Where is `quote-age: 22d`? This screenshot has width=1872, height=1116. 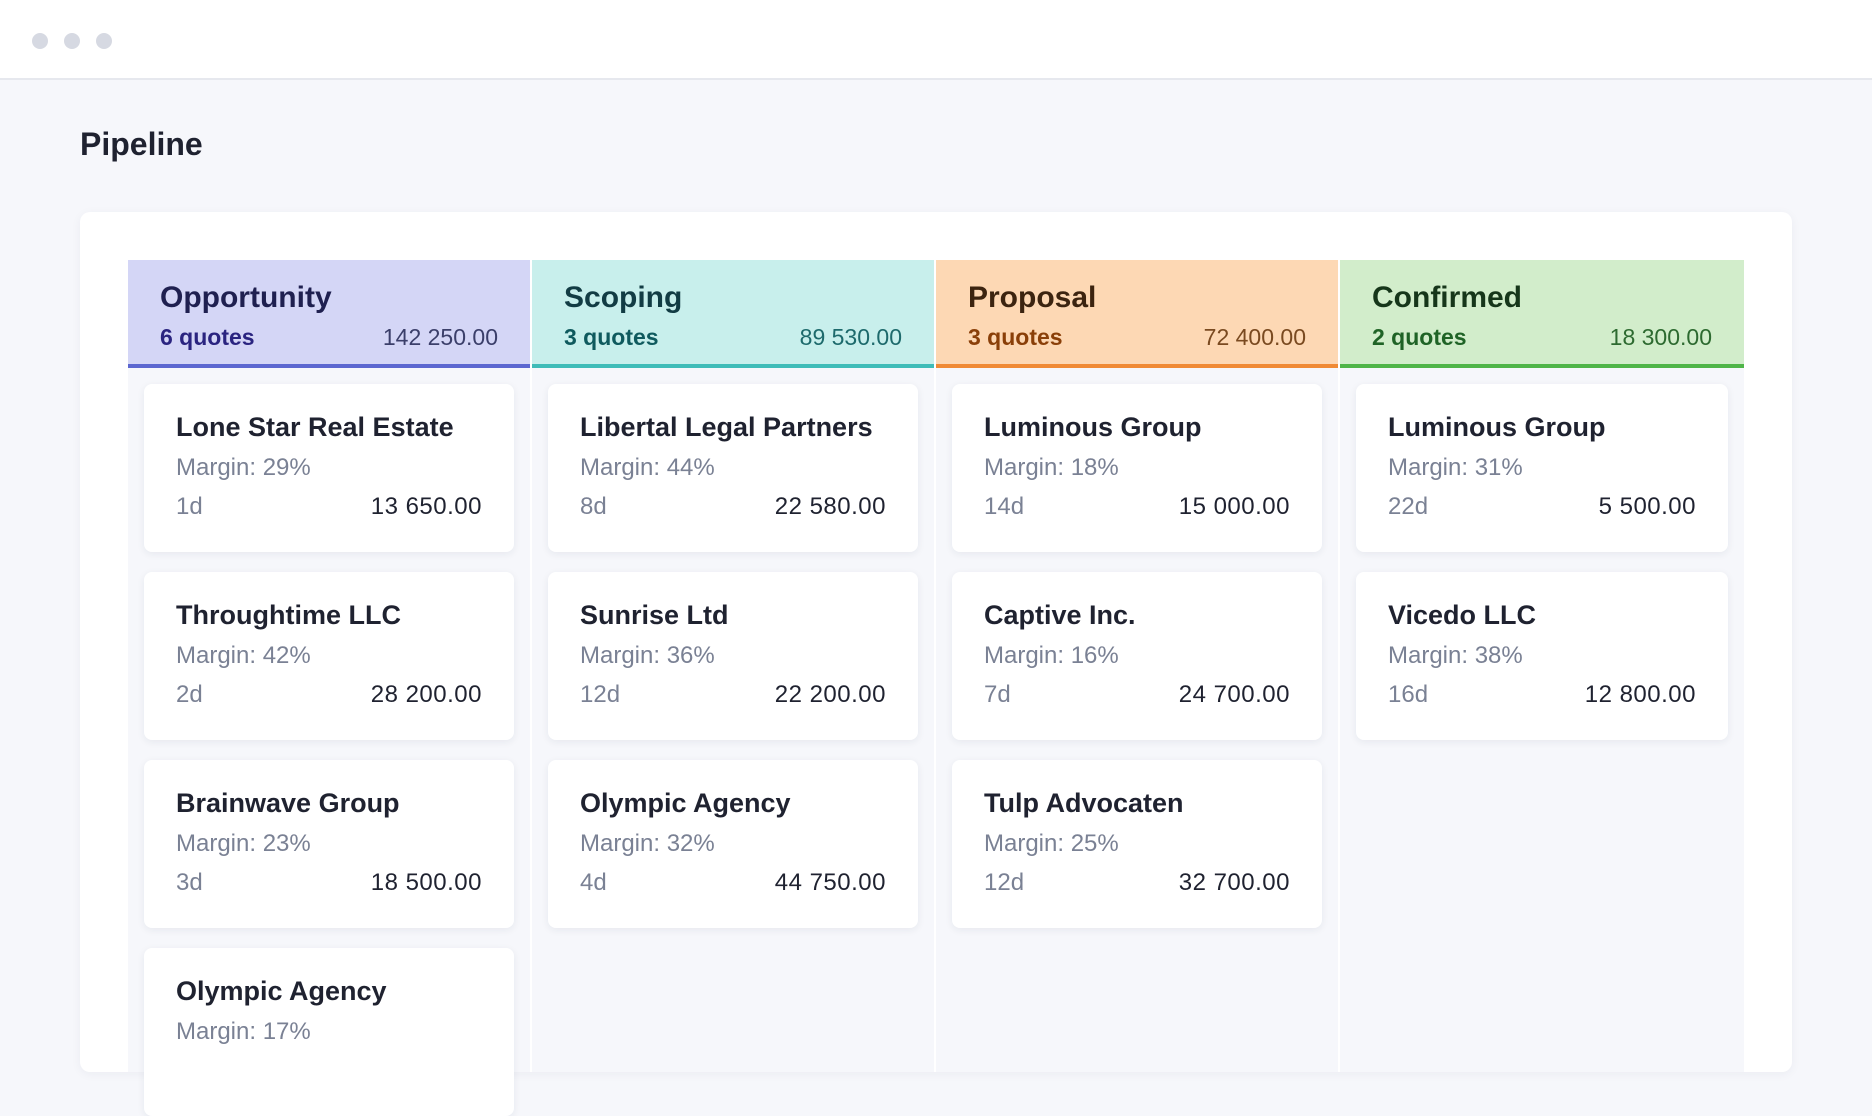 quote-age: 22d is located at coordinates (1408, 506).